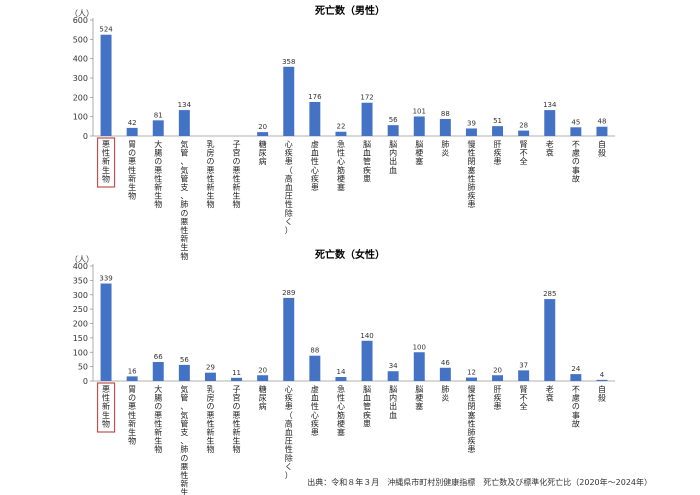  Describe the element at coordinates (80, 324) in the screenshot. I see `chart2-y-tick-label-4: 200` at that location.